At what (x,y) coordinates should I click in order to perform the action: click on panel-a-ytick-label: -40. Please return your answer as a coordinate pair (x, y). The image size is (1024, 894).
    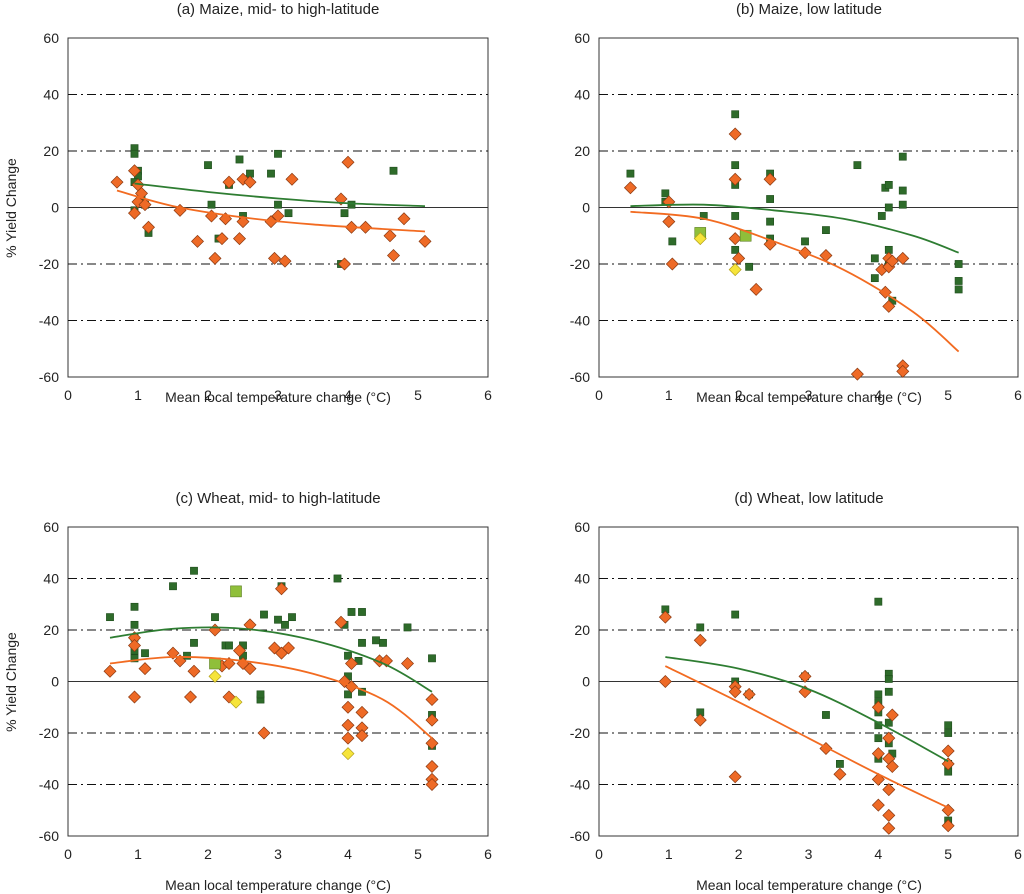
    Looking at the image, I should click on (49, 321).